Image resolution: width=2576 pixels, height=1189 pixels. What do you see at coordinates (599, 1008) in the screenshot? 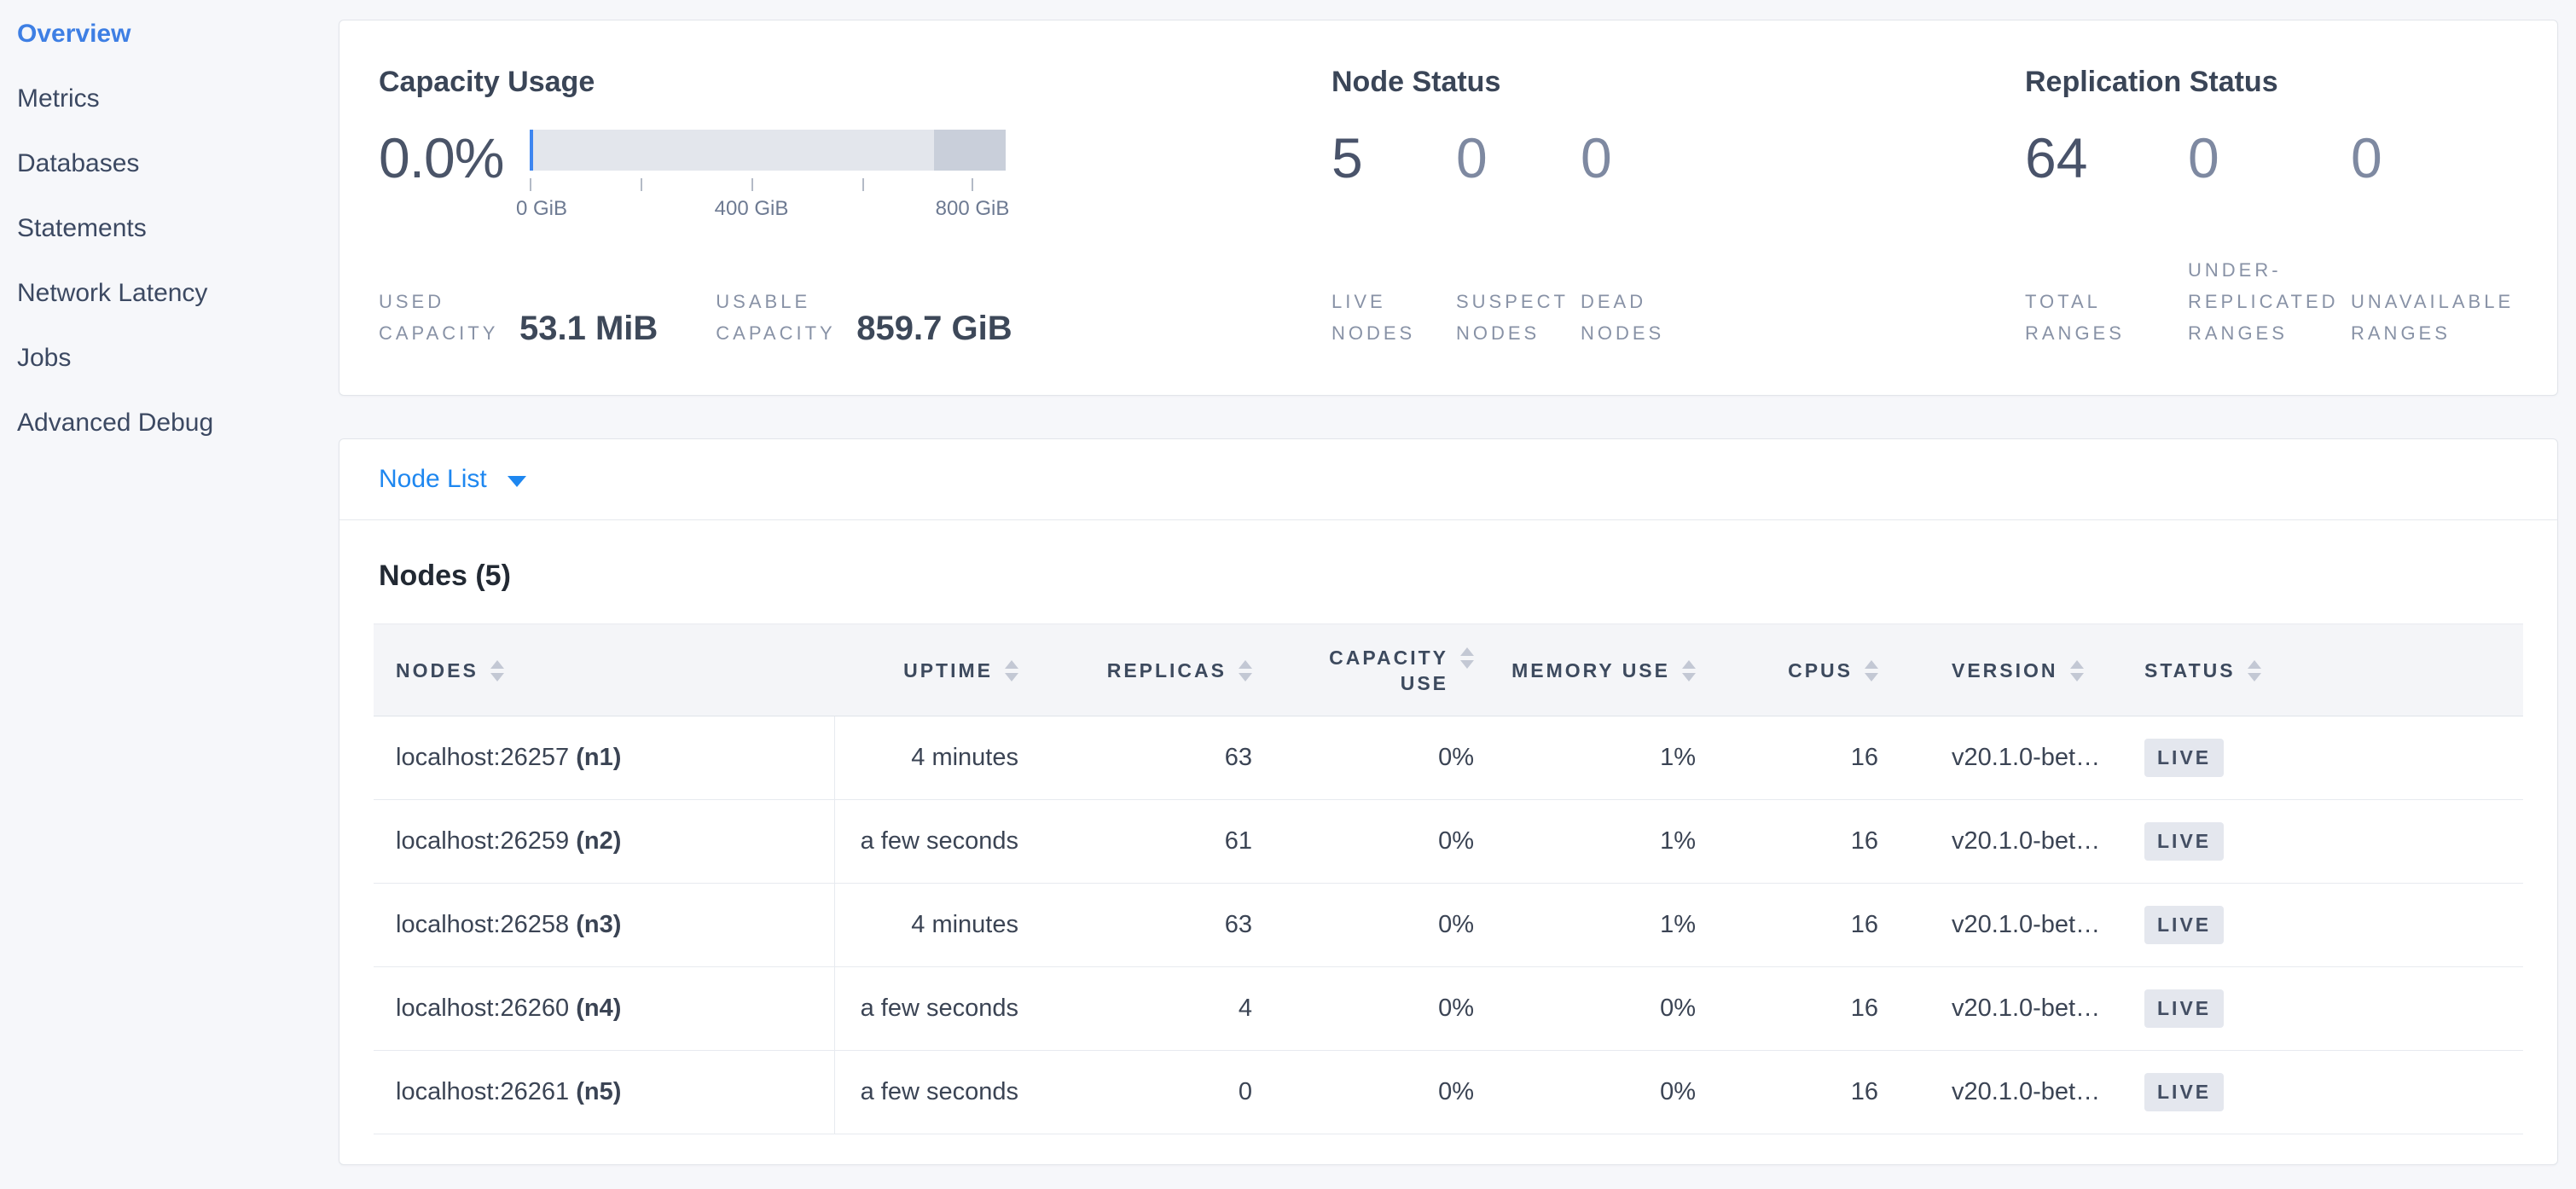
I see `node-id: (n4)` at bounding box center [599, 1008].